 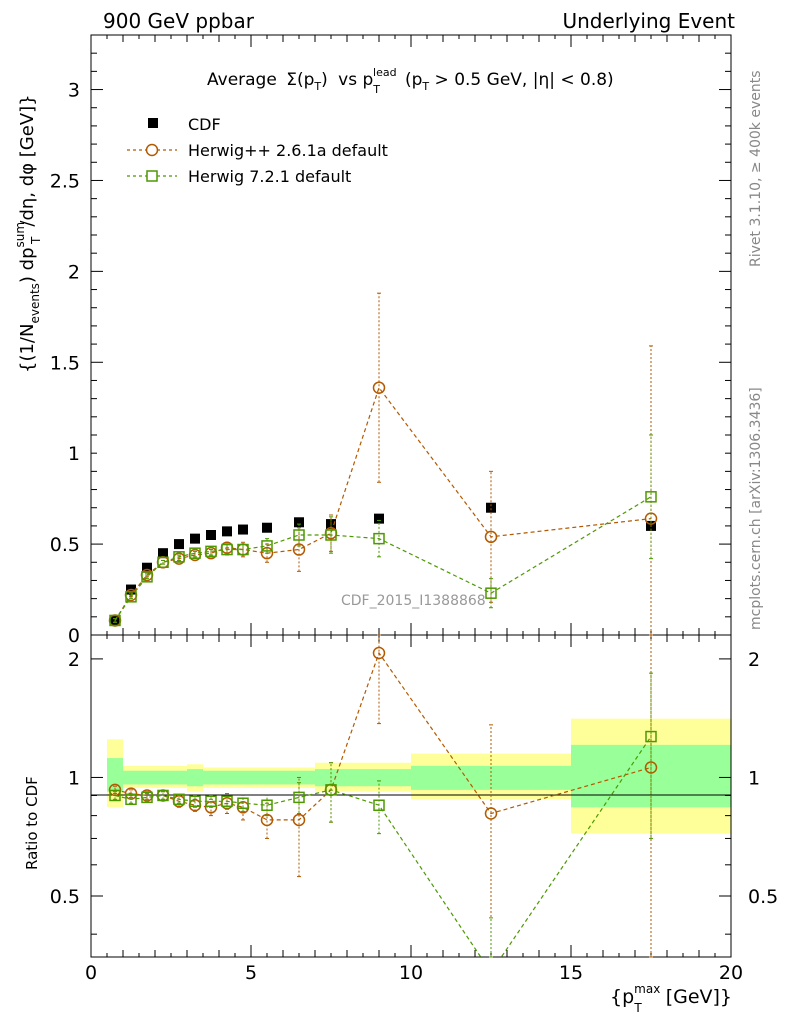 What do you see at coordinates (28, 233) in the screenshot?
I see `main-y-axis-label: {(1/Nevents) dpsum T/dη, dφ [GeV]}` at bounding box center [28, 233].